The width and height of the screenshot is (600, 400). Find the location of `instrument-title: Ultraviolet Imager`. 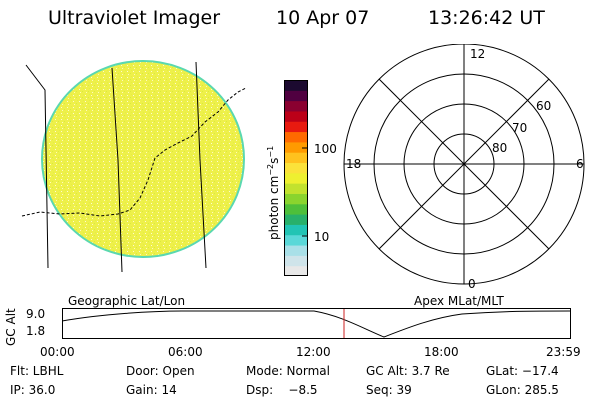

instrument-title: Ultraviolet Imager is located at coordinates (134, 18).